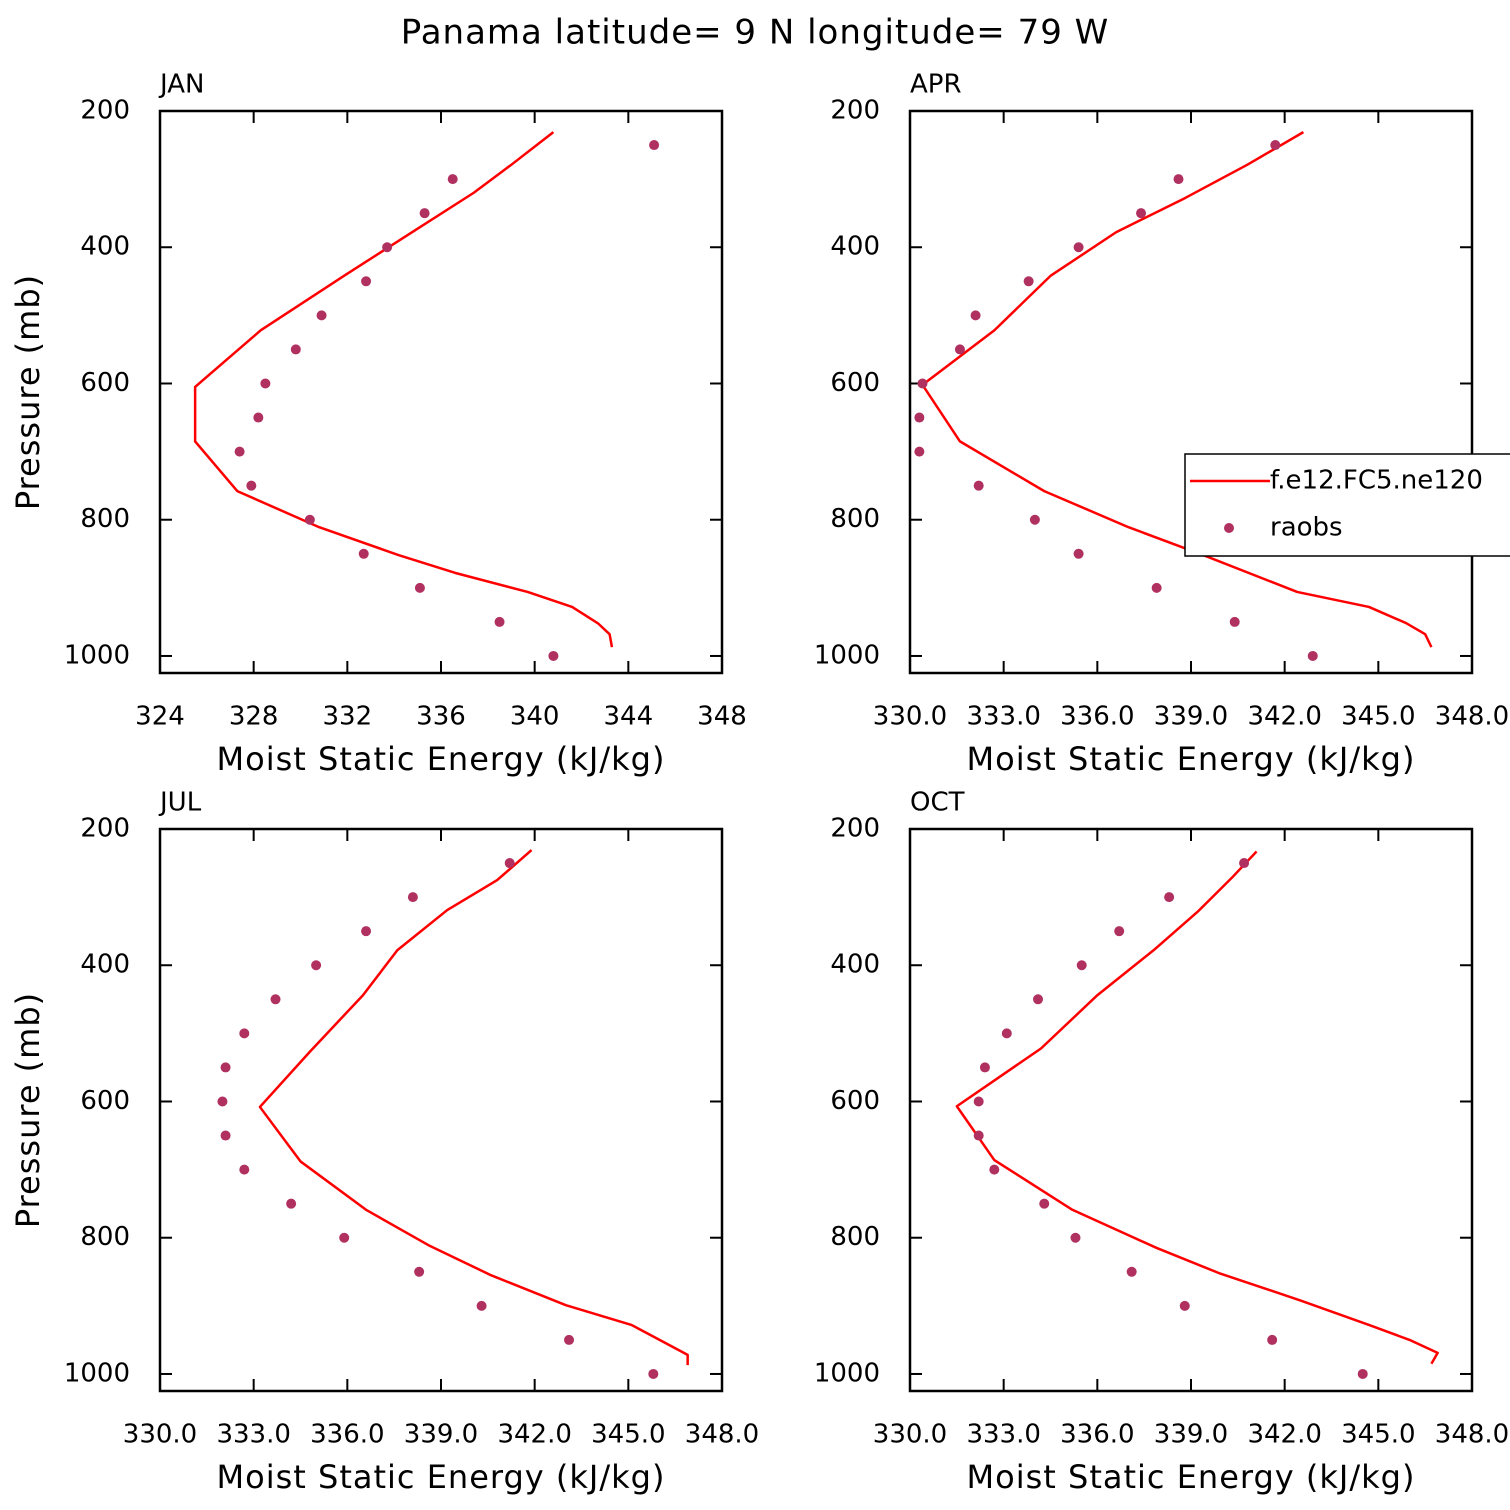  I want to click on legend-label: raobs, so click(1306, 528).